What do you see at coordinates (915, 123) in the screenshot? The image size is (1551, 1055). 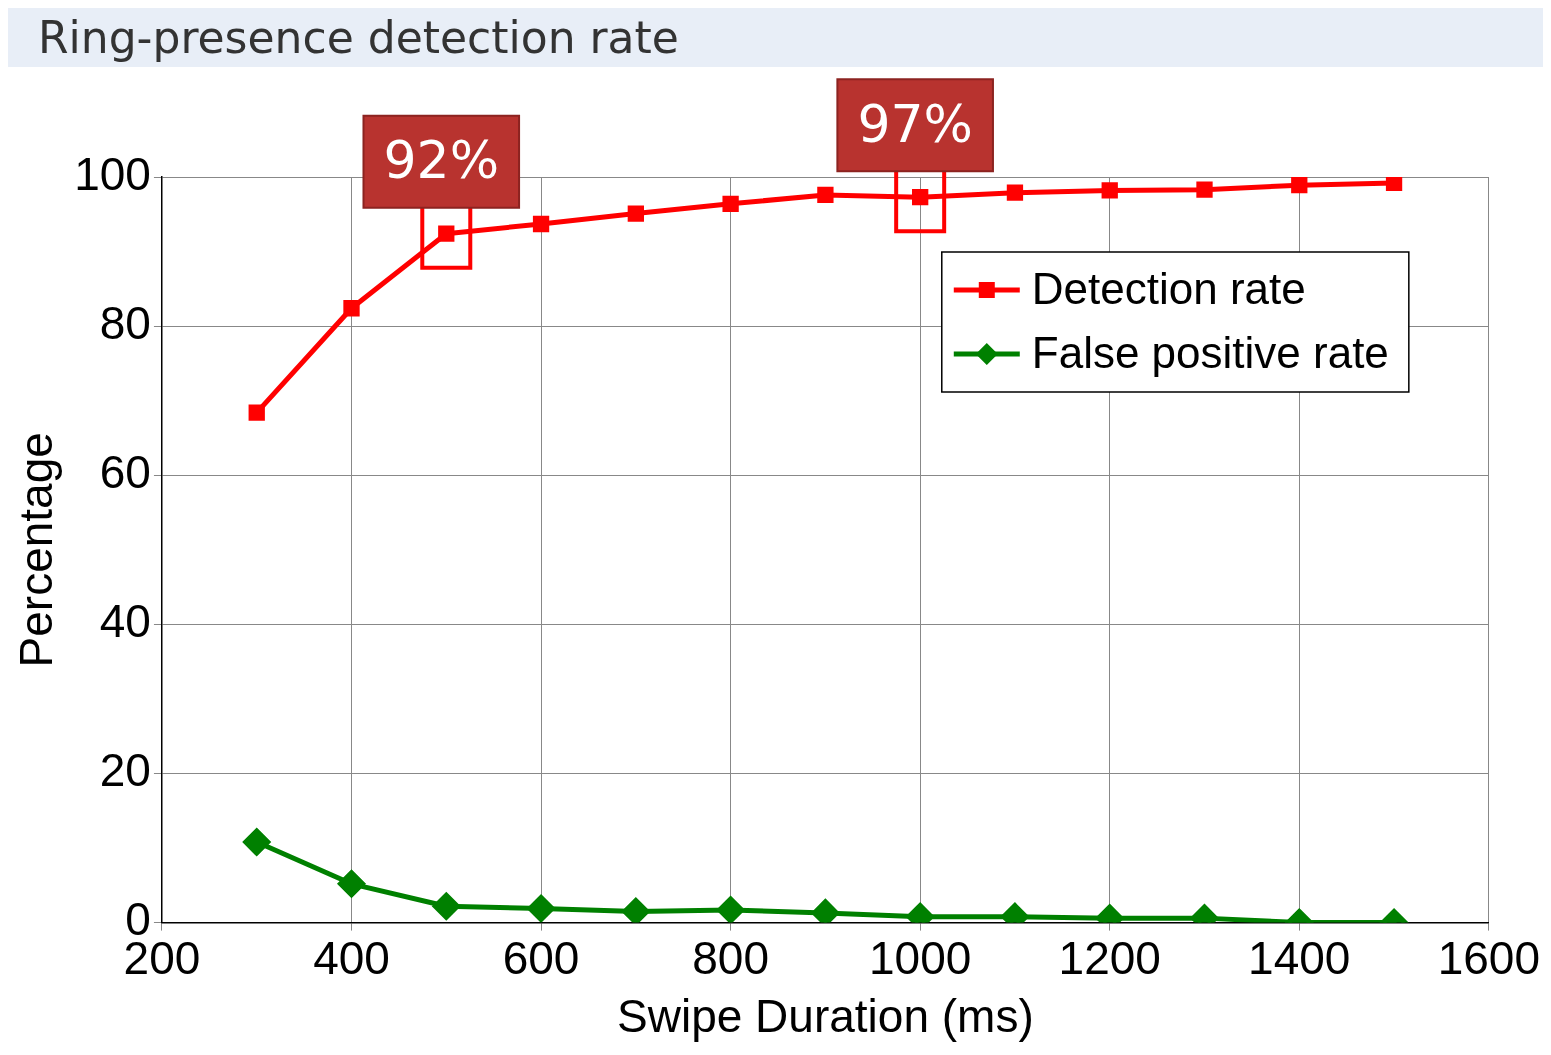 I see `annotation: 97%` at bounding box center [915, 123].